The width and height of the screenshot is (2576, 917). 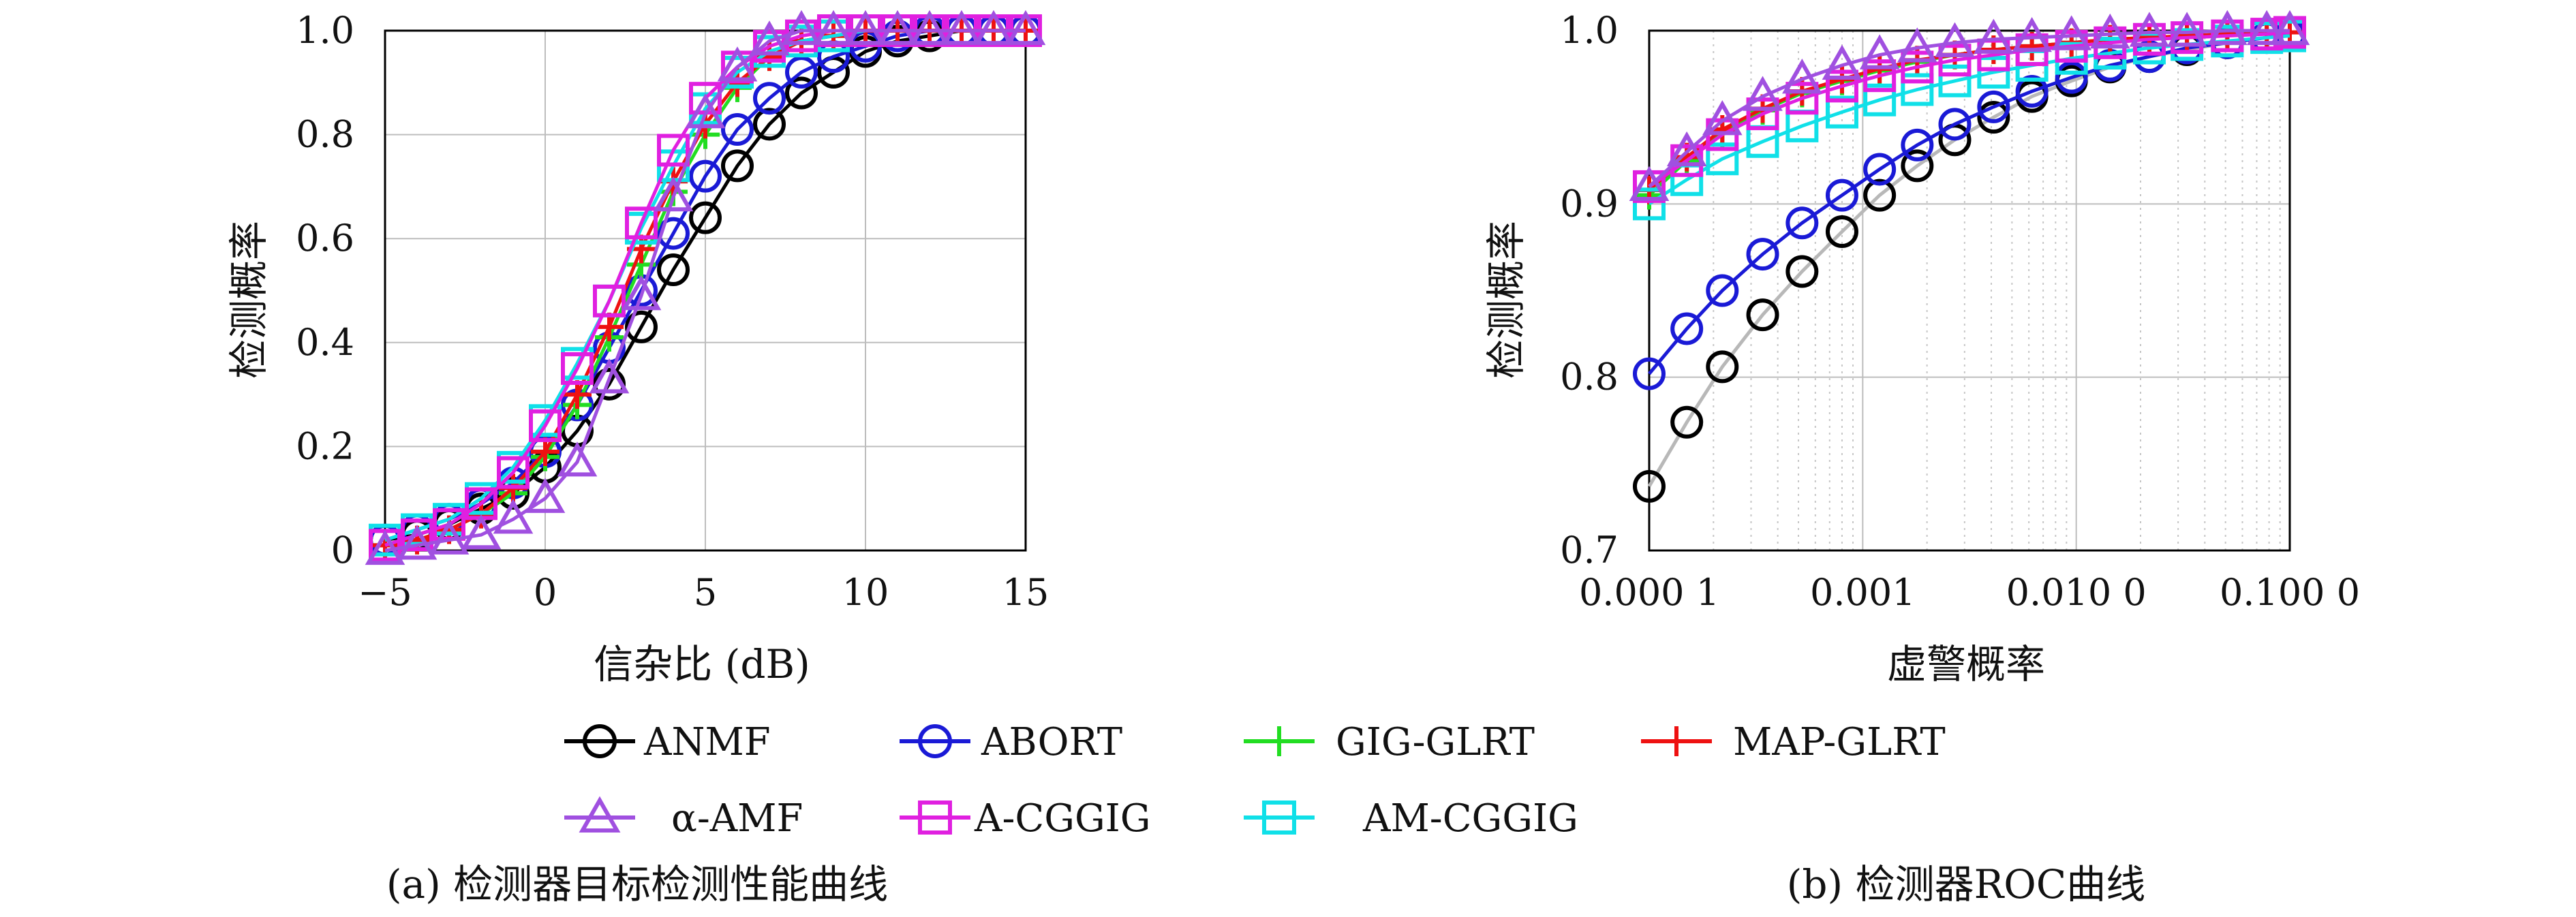 What do you see at coordinates (249, 300) in the screenshot?
I see `y-axis-label: 检测概率` at bounding box center [249, 300].